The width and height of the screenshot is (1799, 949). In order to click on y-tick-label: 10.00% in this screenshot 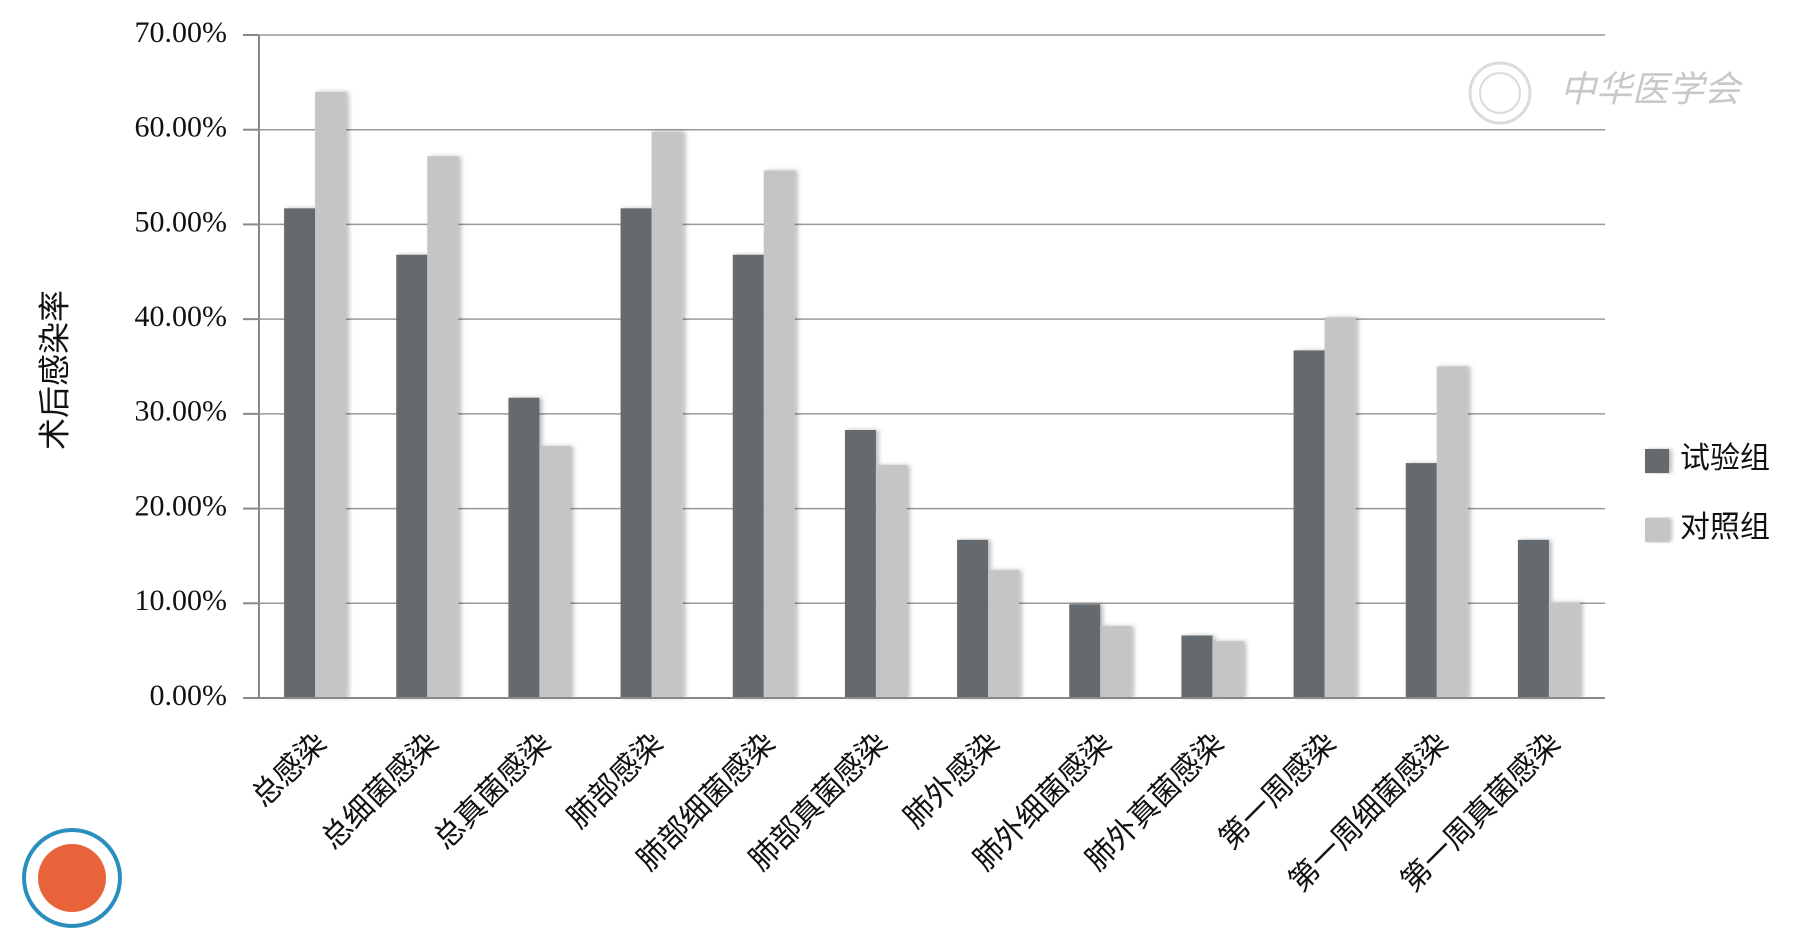, I will do `click(181, 600)`.